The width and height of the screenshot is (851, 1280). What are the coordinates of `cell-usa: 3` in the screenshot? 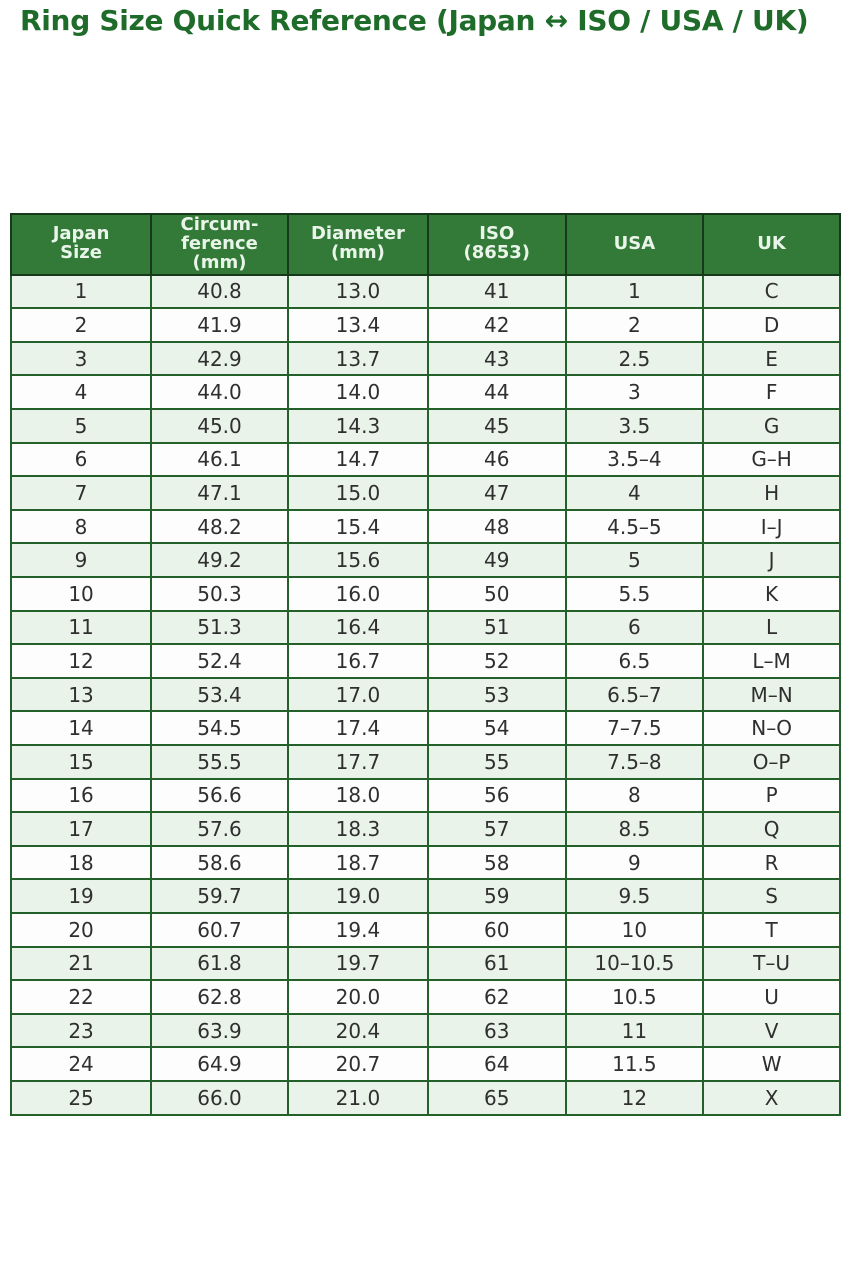 It's located at (634, 392).